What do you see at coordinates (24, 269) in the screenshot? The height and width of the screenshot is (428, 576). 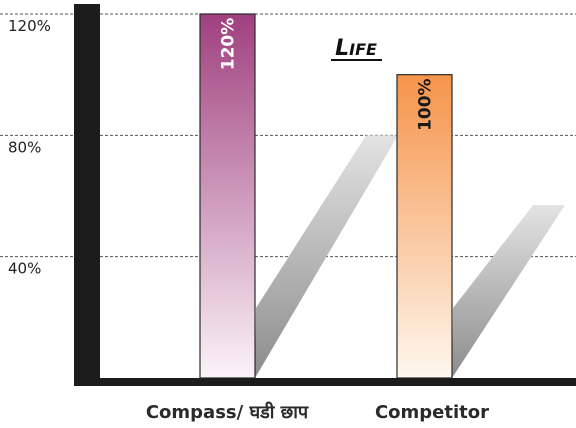 I see `y-tick-label: 40%` at bounding box center [24, 269].